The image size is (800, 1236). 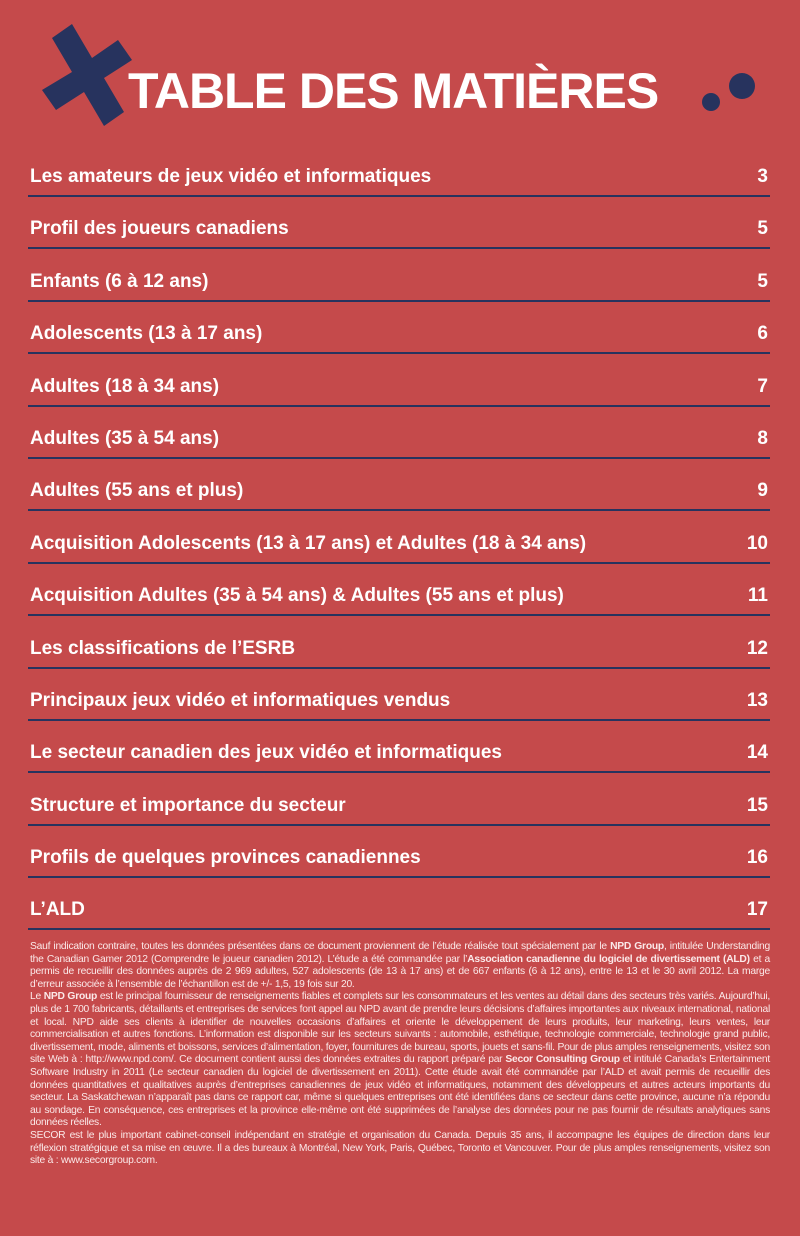 What do you see at coordinates (399, 238) in the screenshot?
I see `toc-entry: Profil des joueurs canadiens 5` at bounding box center [399, 238].